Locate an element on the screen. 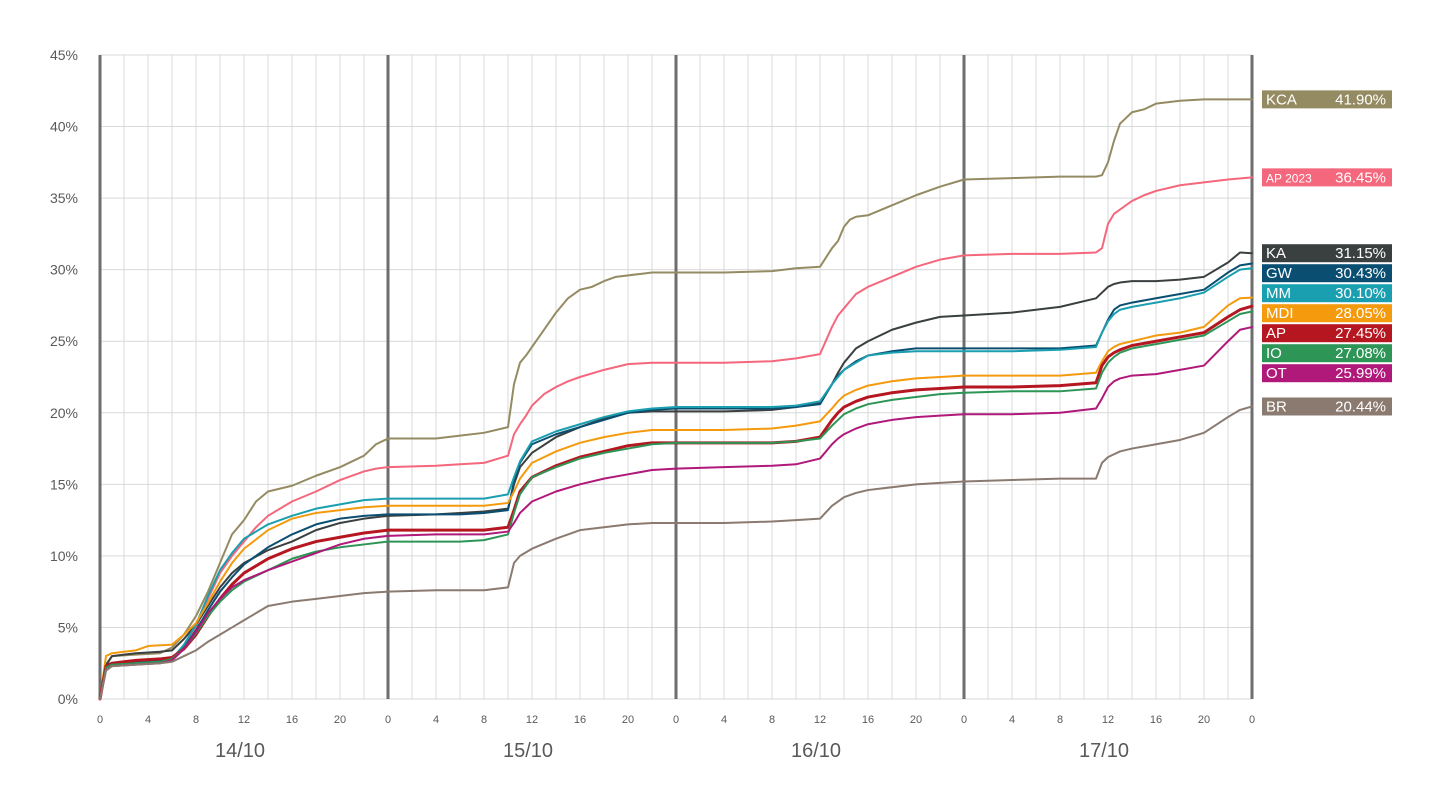  y-tick-label: 30% is located at coordinates (64, 270).